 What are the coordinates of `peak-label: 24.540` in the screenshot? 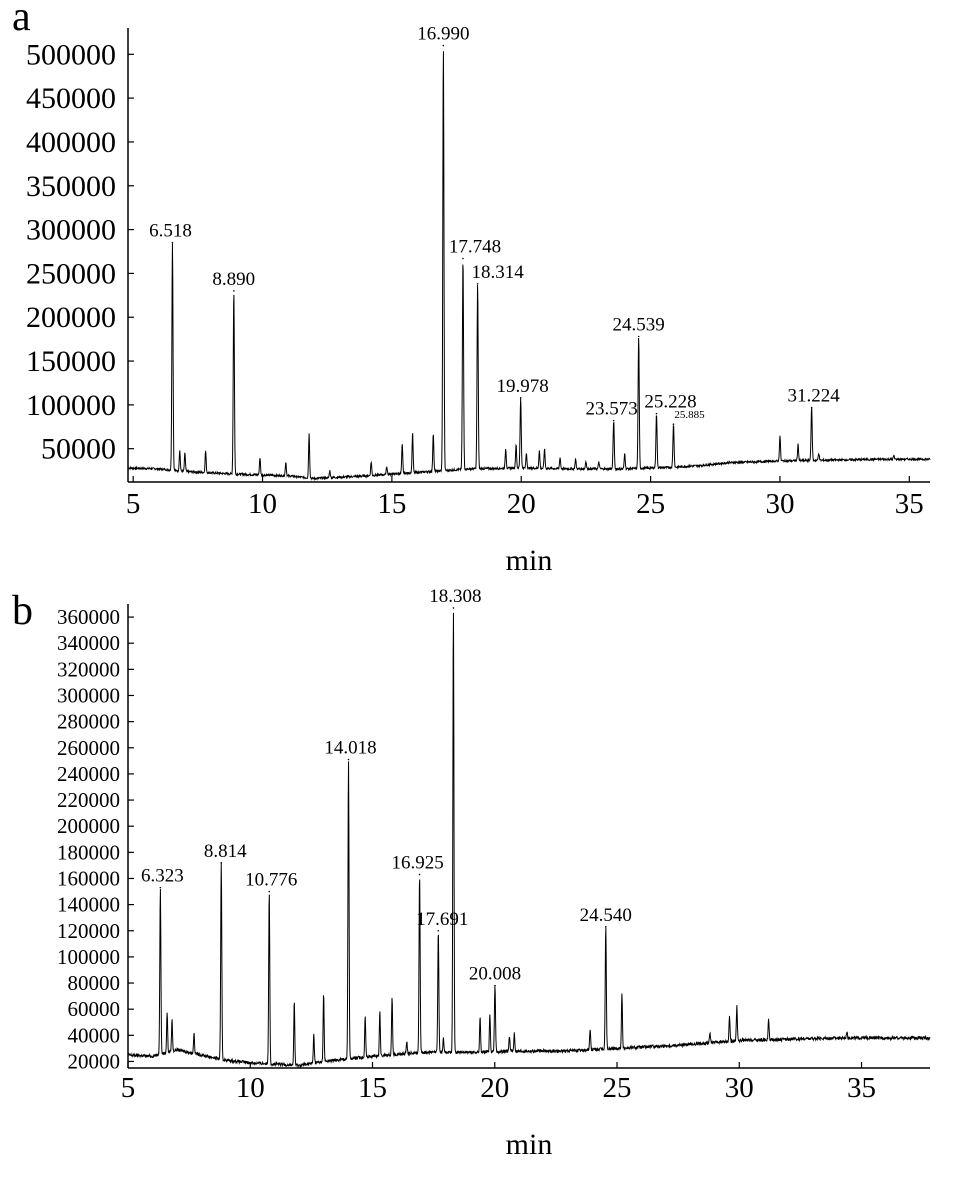 It's located at (606, 915).